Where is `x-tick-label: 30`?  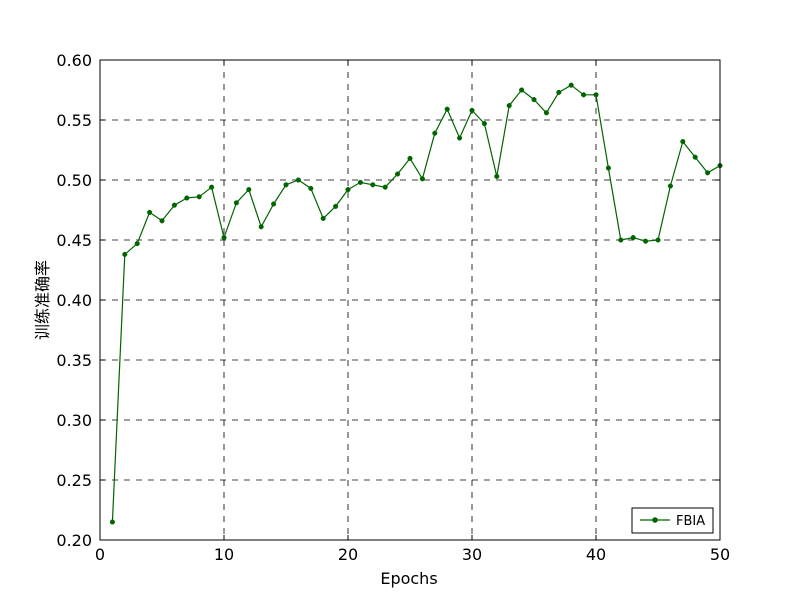
x-tick-label: 30 is located at coordinates (472, 554).